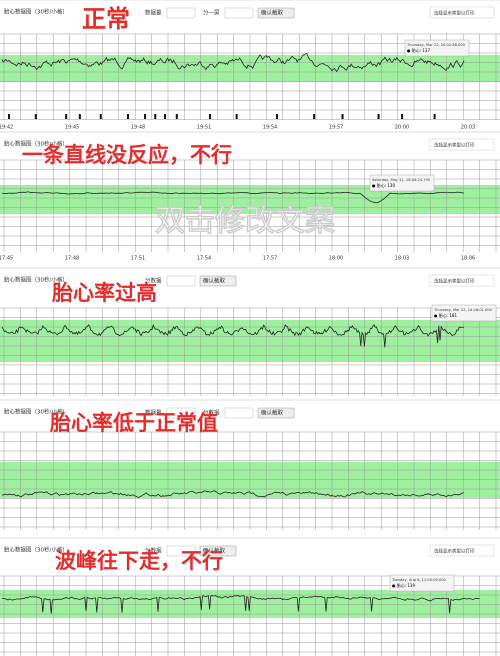  What do you see at coordinates (403, 585) in the screenshot?
I see `tooltip-value: ● 胎心: 139` at bounding box center [403, 585].